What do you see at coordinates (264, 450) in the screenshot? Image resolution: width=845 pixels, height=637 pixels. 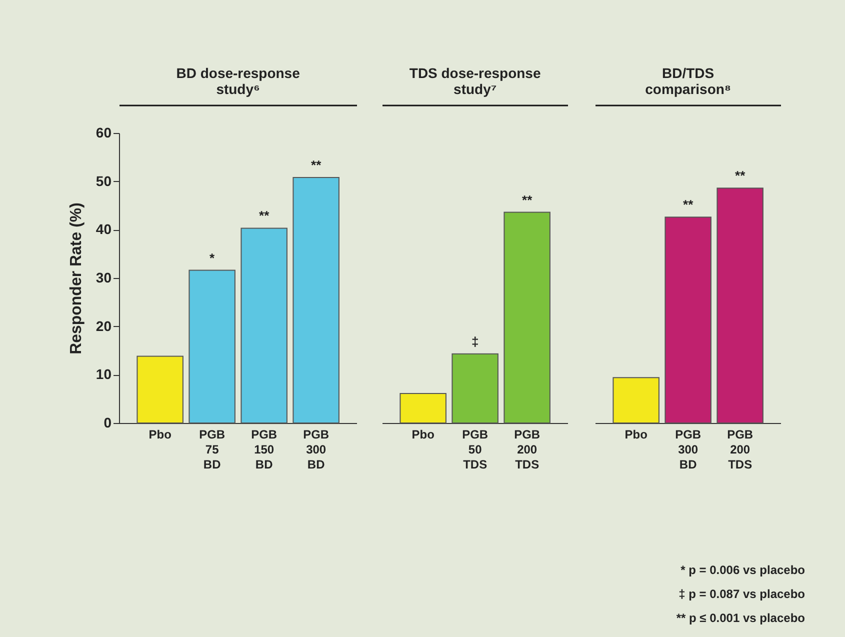 I see `x-tick-label: PGB 150 BD` at bounding box center [264, 450].